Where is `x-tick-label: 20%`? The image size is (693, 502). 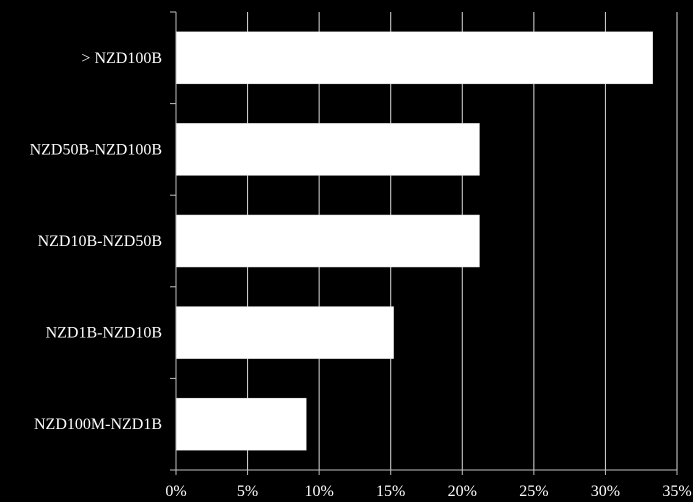 x-tick-label: 20% is located at coordinates (462, 491).